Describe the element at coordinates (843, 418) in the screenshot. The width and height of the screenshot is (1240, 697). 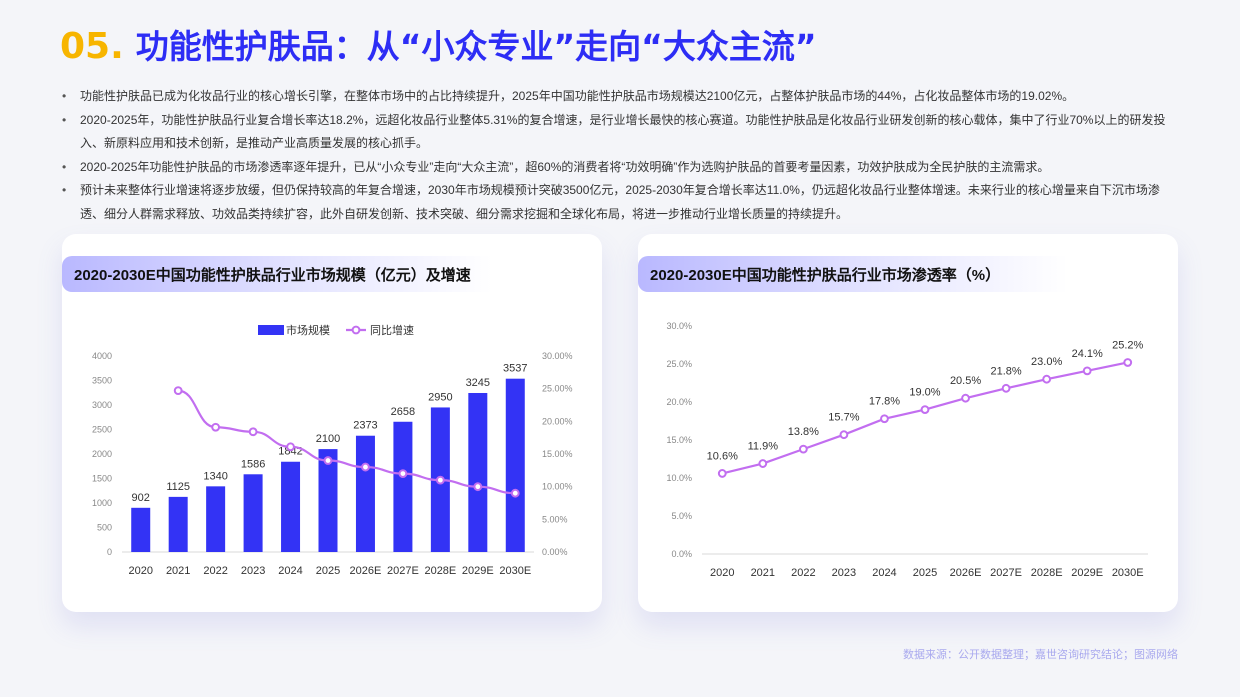
I see `data-label: 15.7%` at that location.